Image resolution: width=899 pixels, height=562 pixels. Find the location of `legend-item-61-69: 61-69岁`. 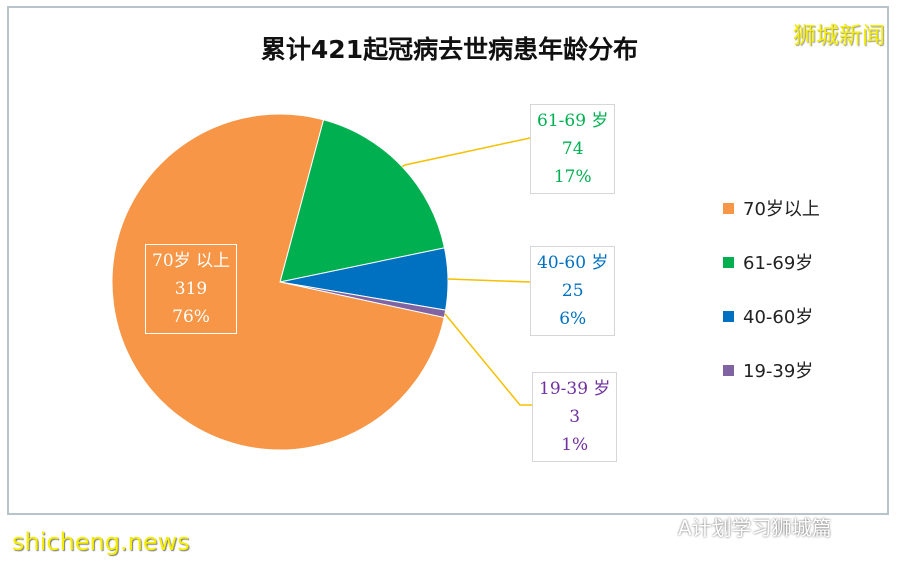

legend-item-61-69: 61-69岁 is located at coordinates (768, 262).